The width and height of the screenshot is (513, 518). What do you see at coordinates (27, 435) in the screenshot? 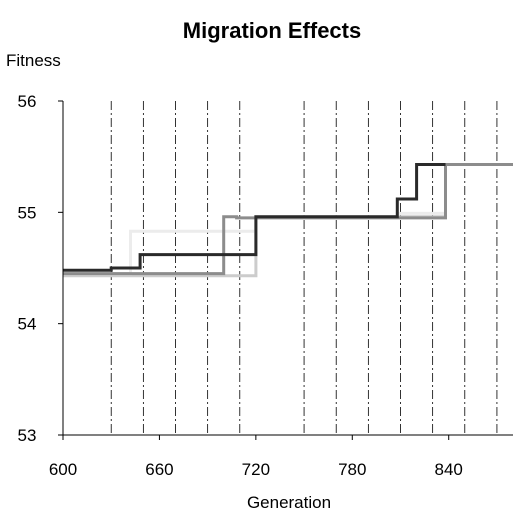
I see `y-tick-label-53: 53` at bounding box center [27, 435].